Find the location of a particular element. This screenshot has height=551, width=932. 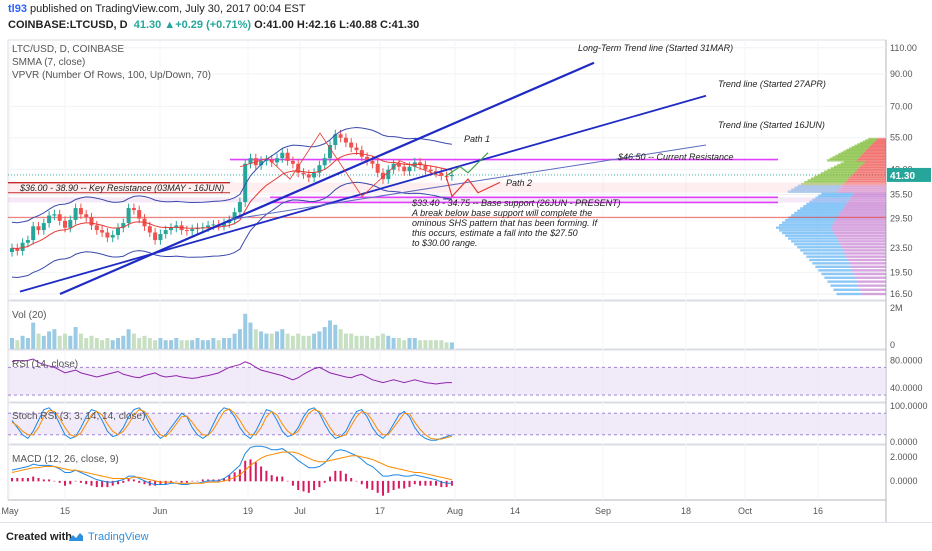

stoch-rsi-series is located at coordinates (447, 424).